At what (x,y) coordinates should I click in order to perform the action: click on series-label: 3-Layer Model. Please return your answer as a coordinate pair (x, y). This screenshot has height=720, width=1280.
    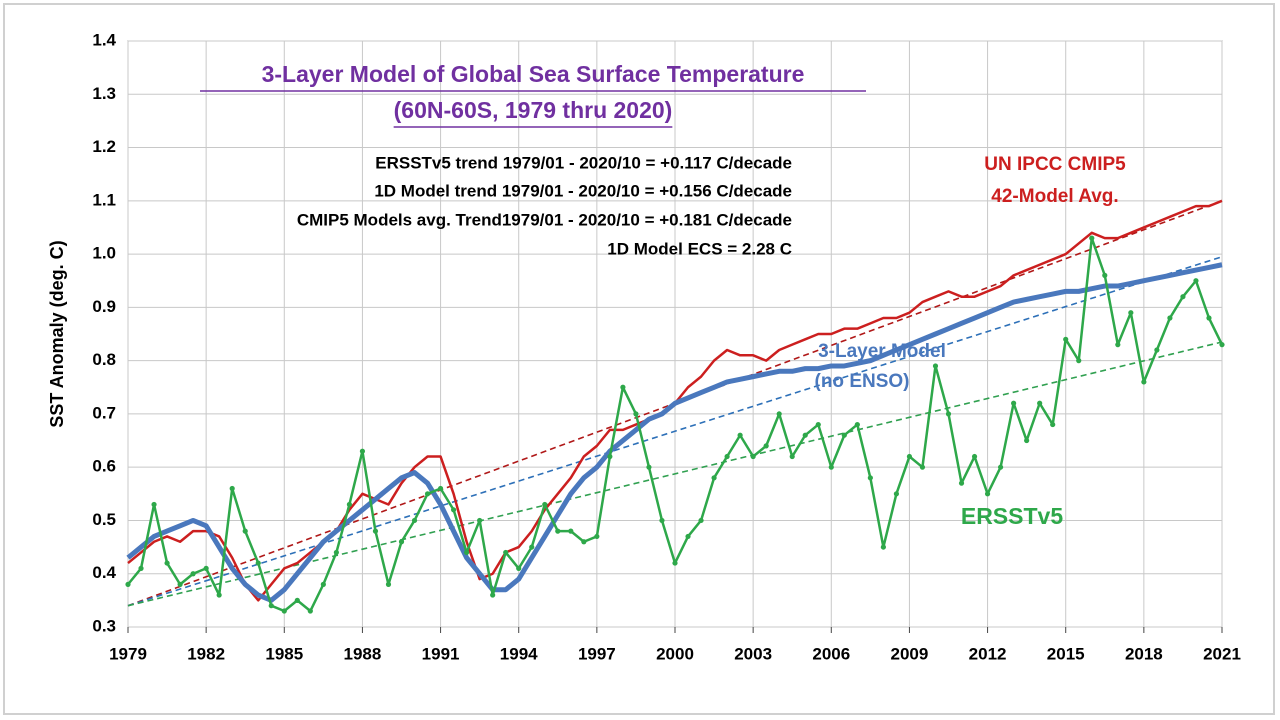
    Looking at the image, I should click on (882, 351).